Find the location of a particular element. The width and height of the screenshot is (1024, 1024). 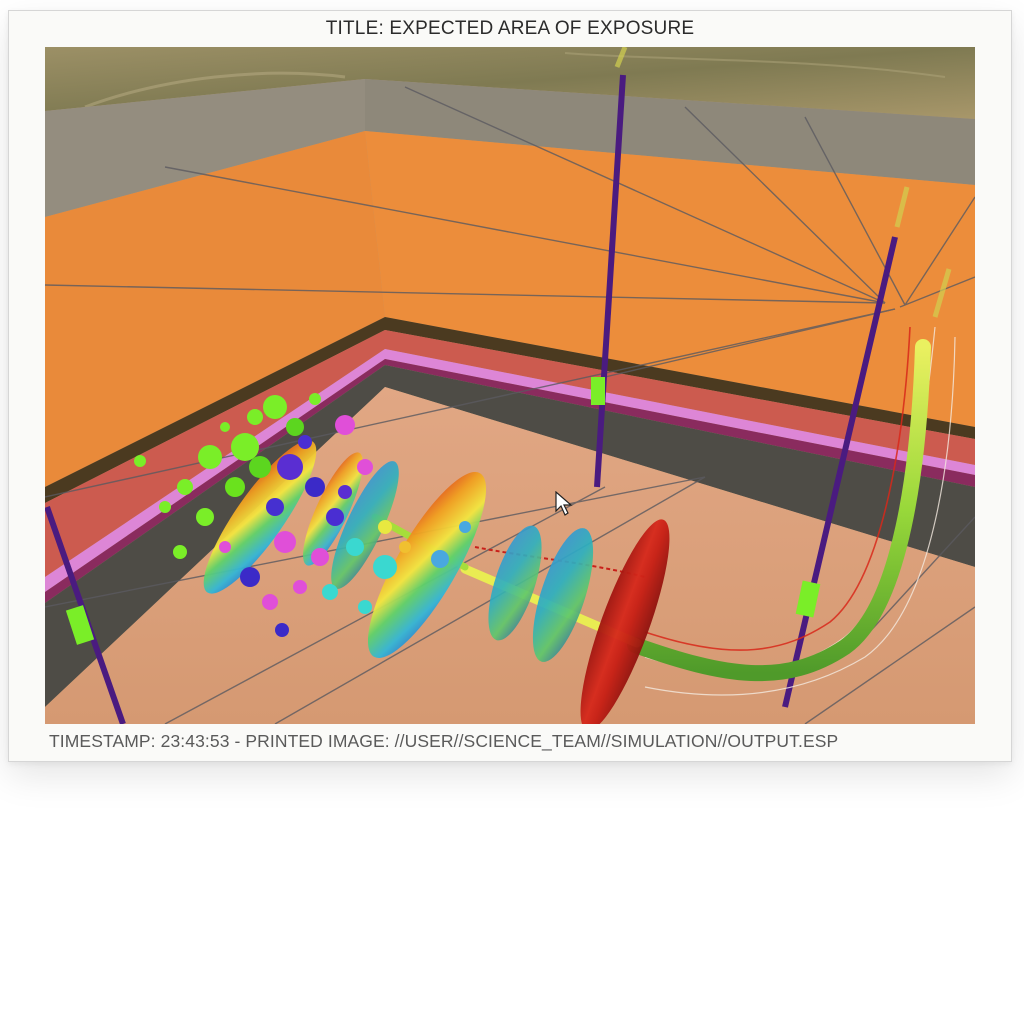

ground-surface is located at coordinates (510, 83).